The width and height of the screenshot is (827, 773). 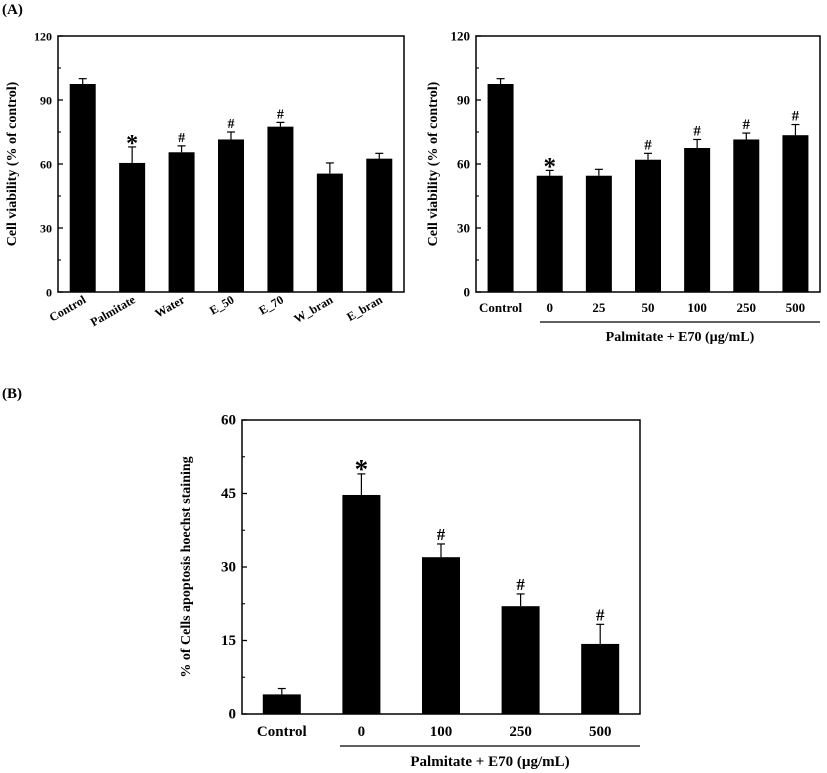 I want to click on y-axis-label: % of Cells apoptosis hoechst staining, so click(x=186, y=566).